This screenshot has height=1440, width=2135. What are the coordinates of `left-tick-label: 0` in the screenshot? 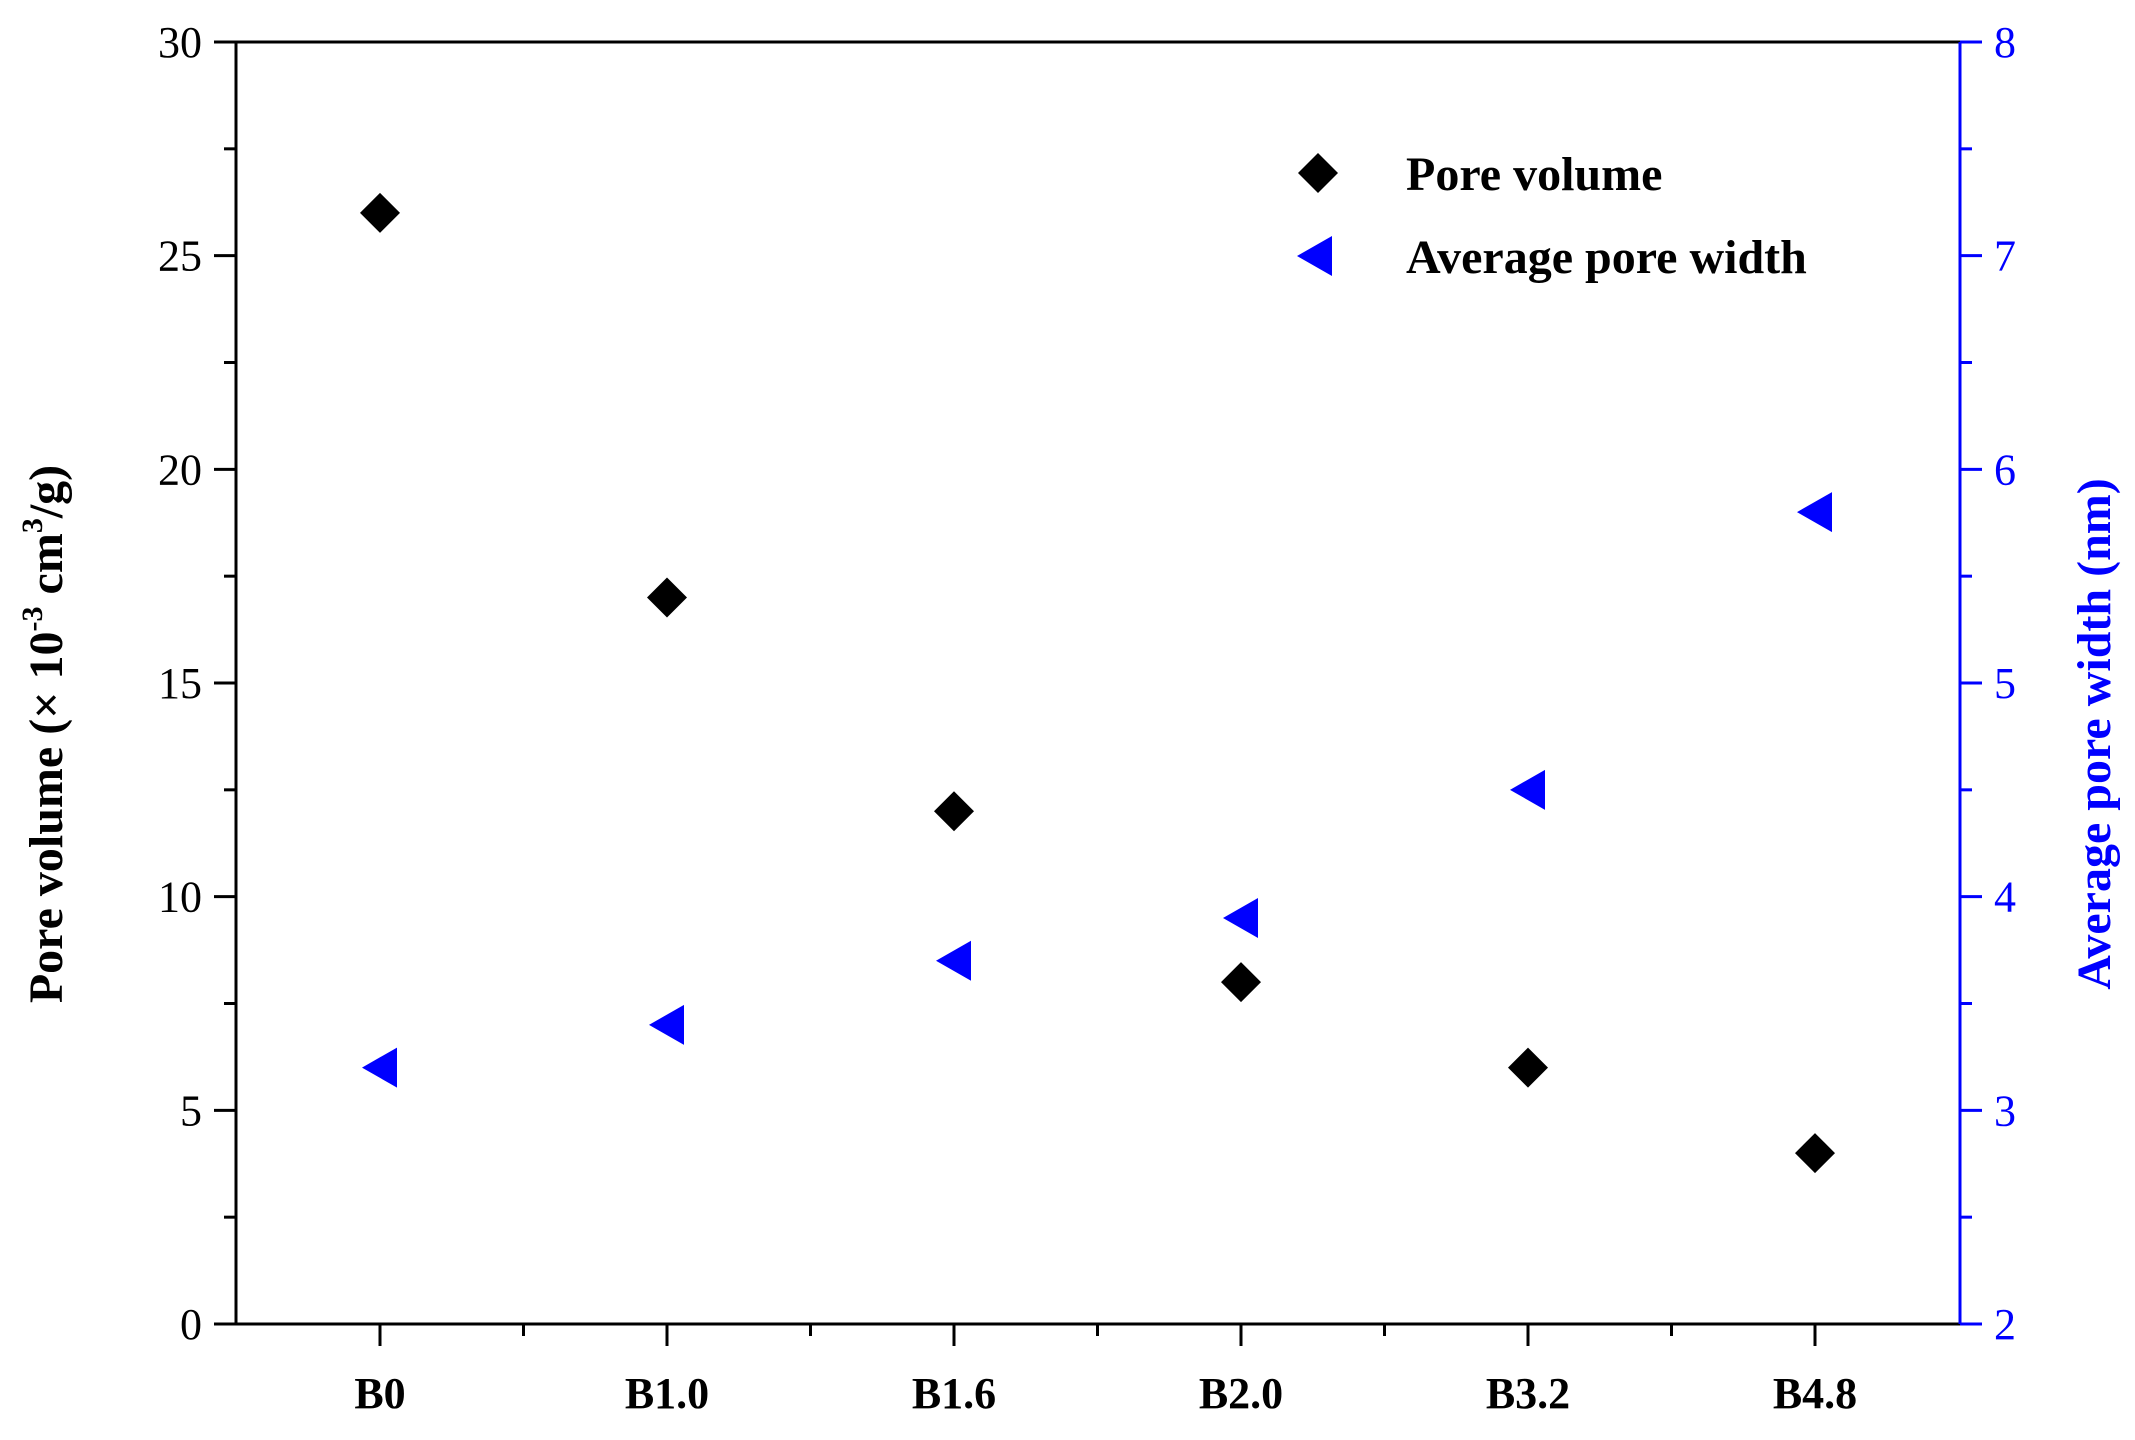 It's located at (191, 1324).